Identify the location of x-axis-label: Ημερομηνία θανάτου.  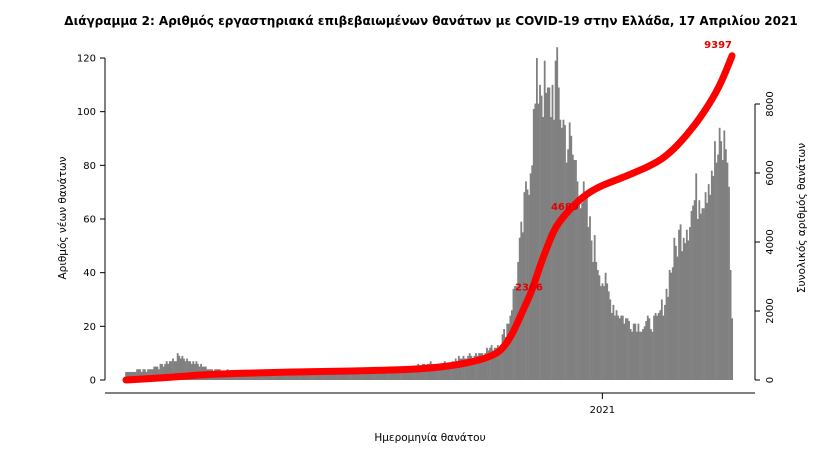
(429, 438).